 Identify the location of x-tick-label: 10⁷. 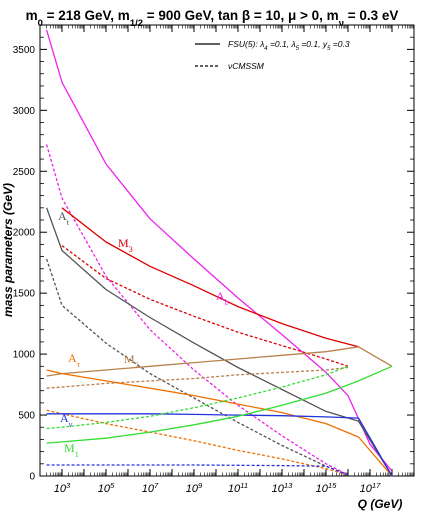
(150, 488).